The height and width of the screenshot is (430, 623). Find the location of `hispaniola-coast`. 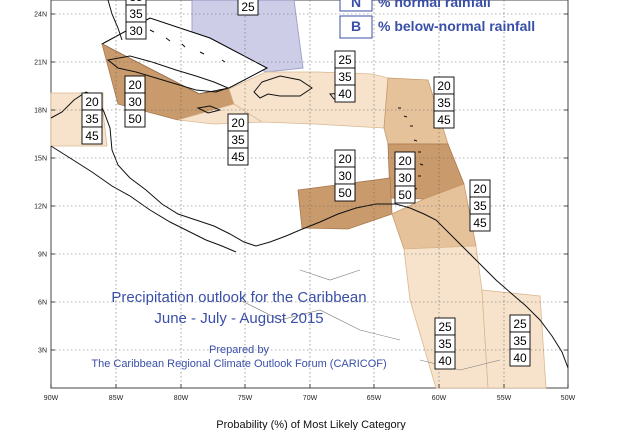

hispaniola-coast is located at coordinates (283, 87).